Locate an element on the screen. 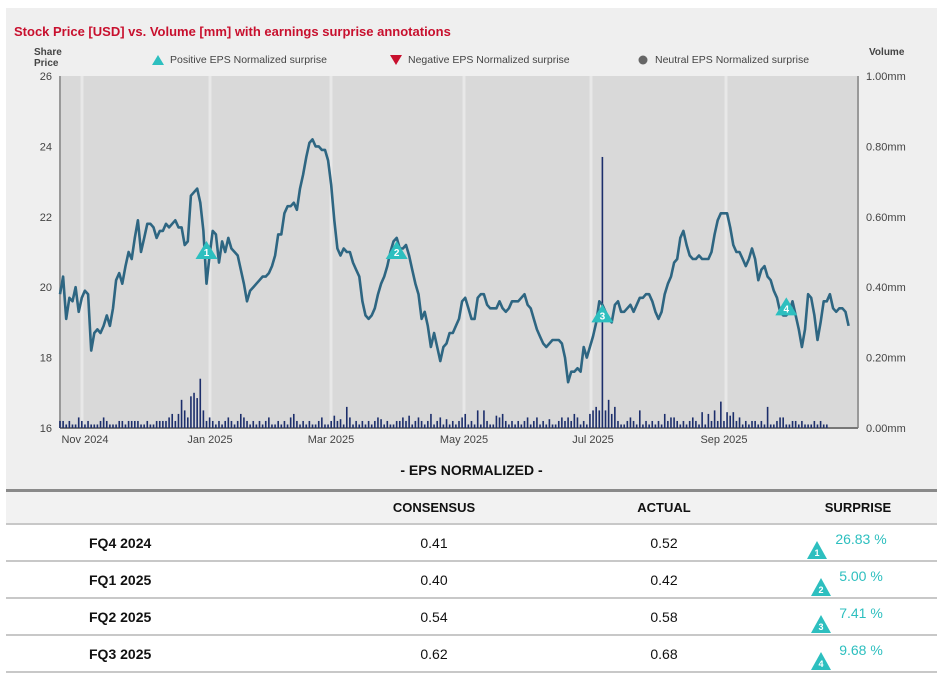  volume-tick-label: 0.00mm is located at coordinates (886, 429).